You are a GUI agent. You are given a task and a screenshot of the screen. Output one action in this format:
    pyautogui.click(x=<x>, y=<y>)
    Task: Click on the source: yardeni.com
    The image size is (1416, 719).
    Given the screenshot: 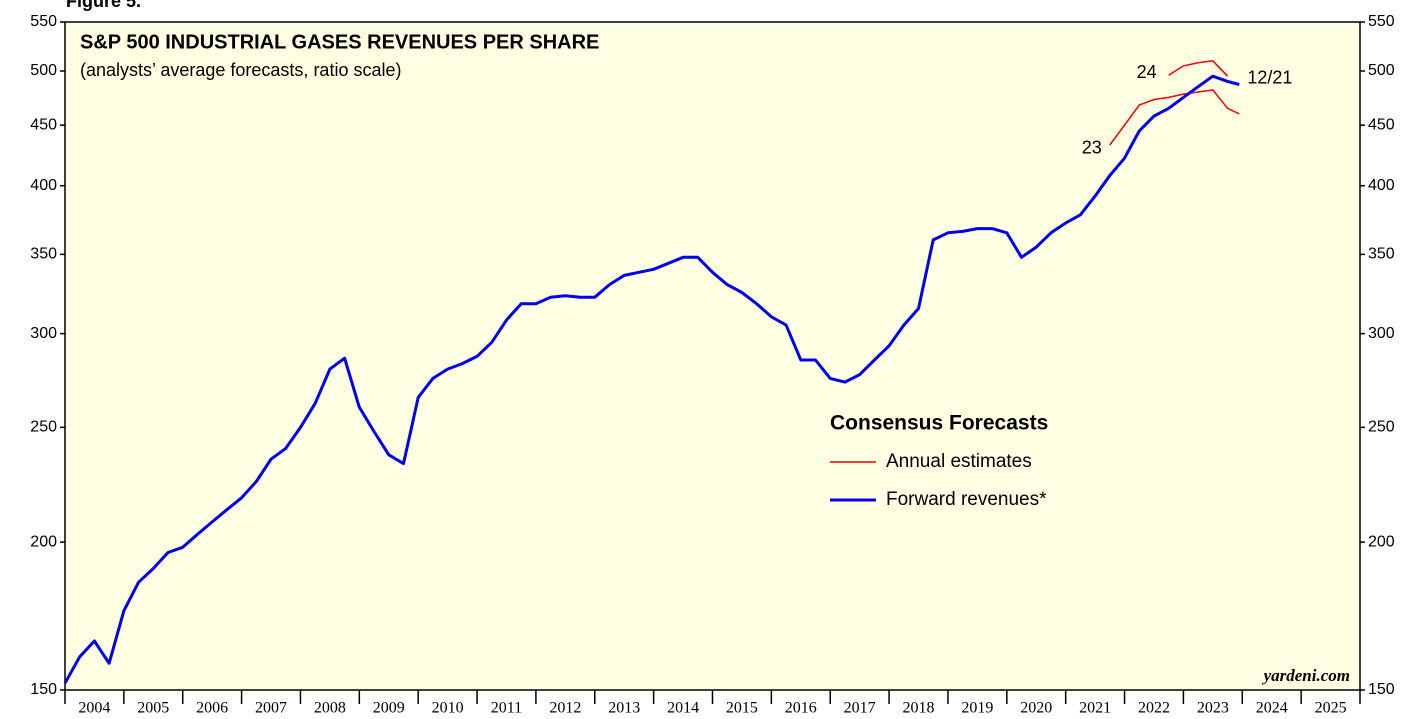 What is the action you would take?
    pyautogui.click(x=1306, y=675)
    